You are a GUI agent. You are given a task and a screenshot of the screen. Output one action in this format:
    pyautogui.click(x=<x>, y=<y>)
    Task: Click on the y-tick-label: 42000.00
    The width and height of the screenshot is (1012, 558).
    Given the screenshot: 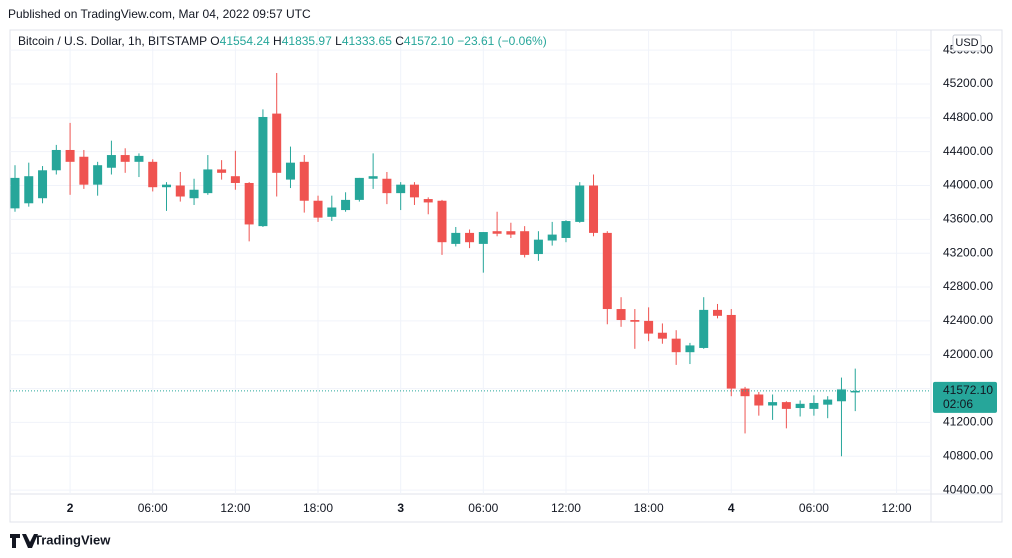 What is the action you would take?
    pyautogui.click(x=968, y=354)
    